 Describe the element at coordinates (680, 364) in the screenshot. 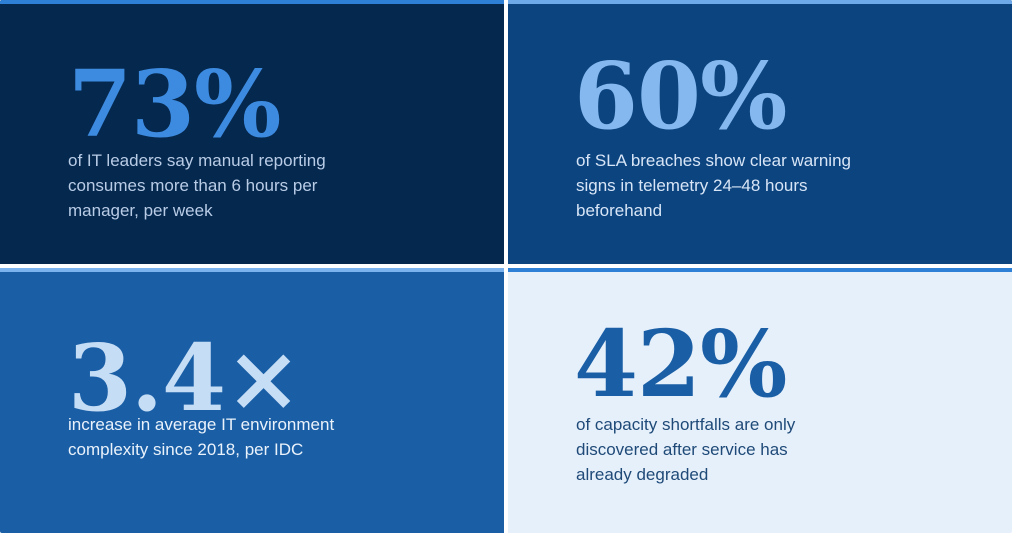

I see `stat-value: 42%` at that location.